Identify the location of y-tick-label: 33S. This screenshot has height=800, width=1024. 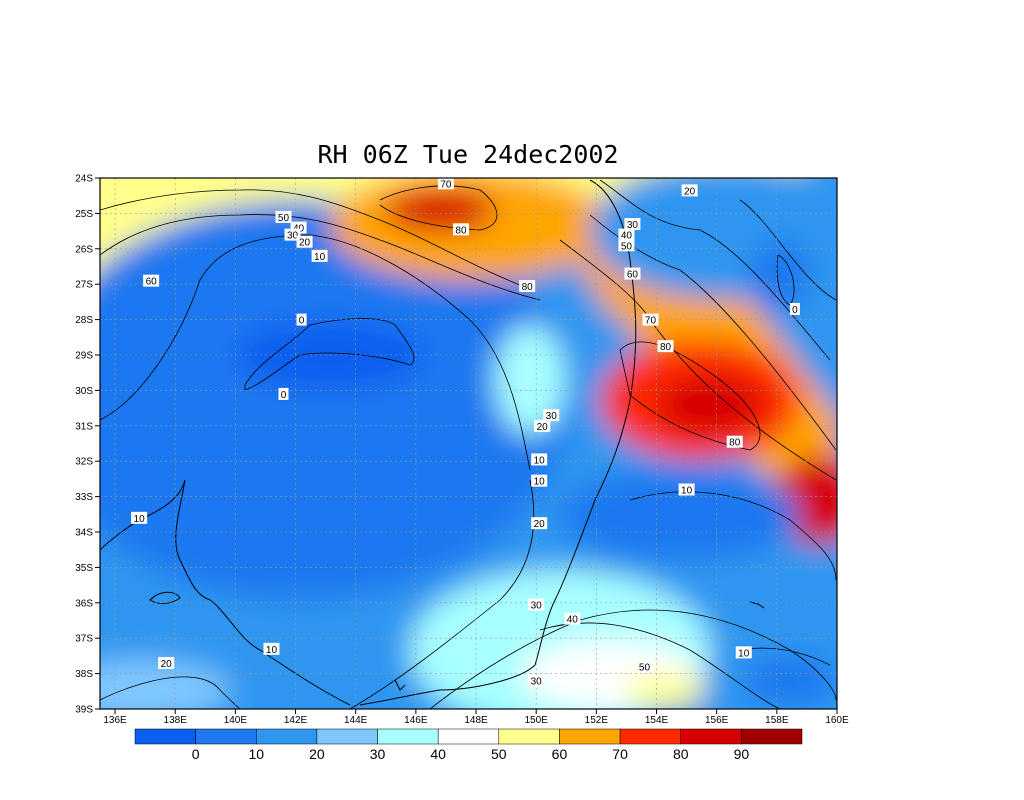
(84, 497).